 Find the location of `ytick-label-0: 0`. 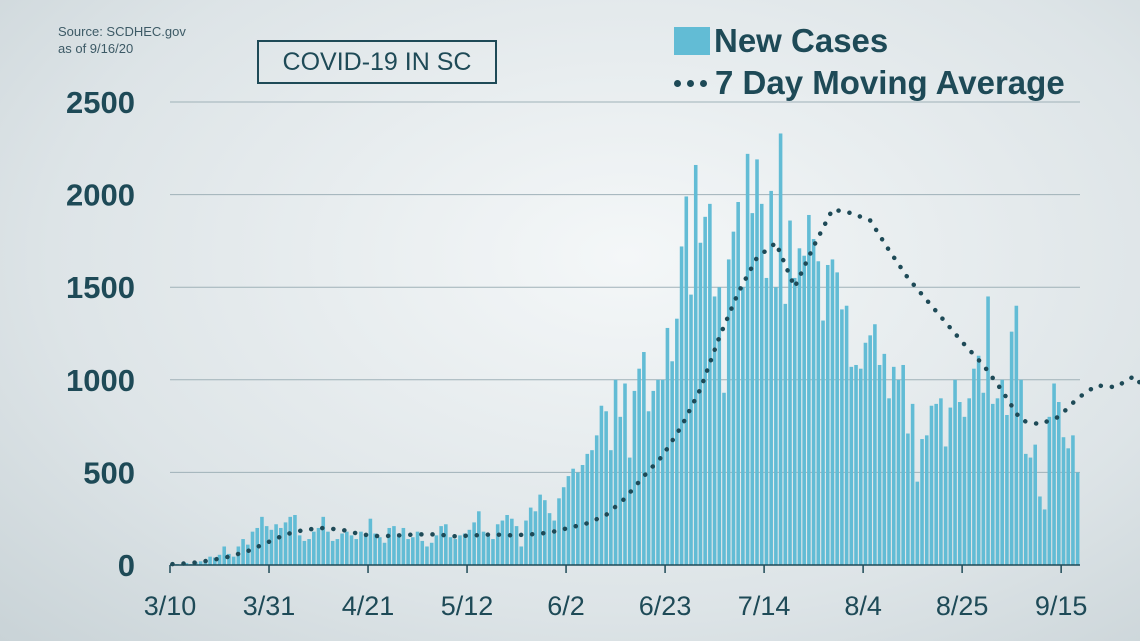

ytick-label-0: 0 is located at coordinates (126, 565).